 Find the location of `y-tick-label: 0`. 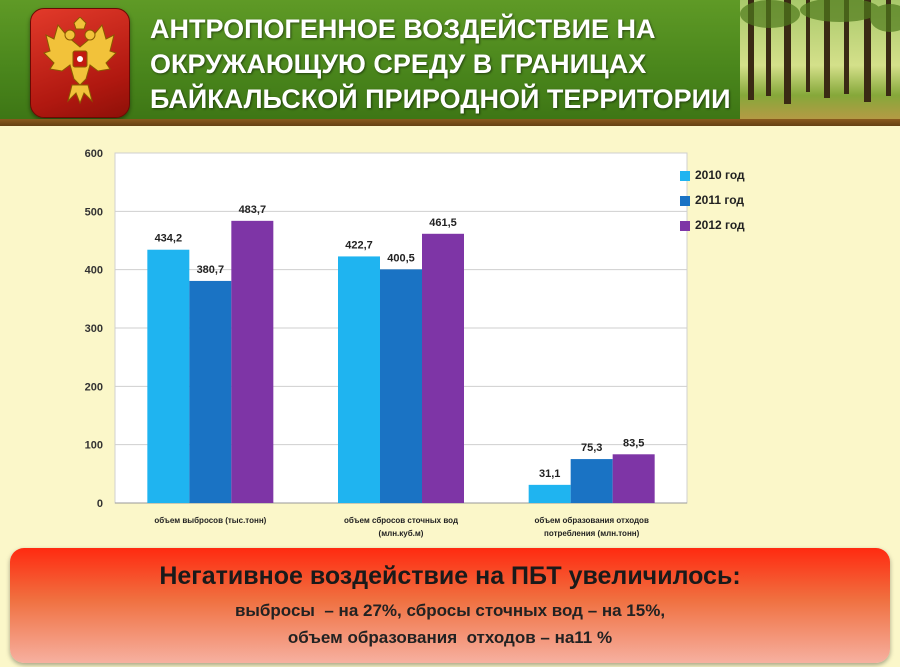

y-tick-label: 0 is located at coordinates (100, 504).